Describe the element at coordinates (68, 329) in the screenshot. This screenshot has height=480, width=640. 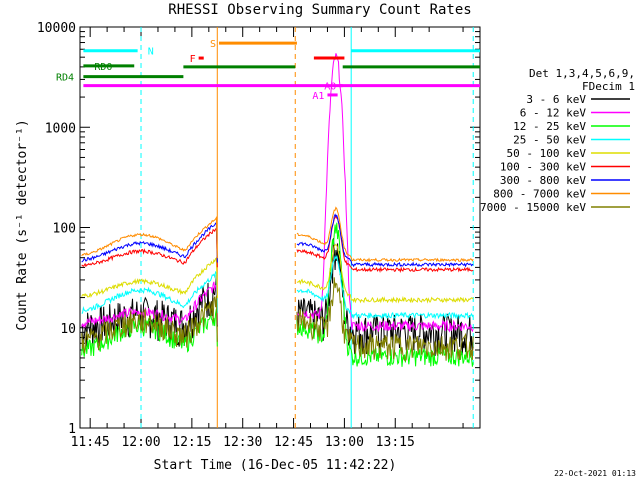
I see `y-tick-label: 10` at that location.